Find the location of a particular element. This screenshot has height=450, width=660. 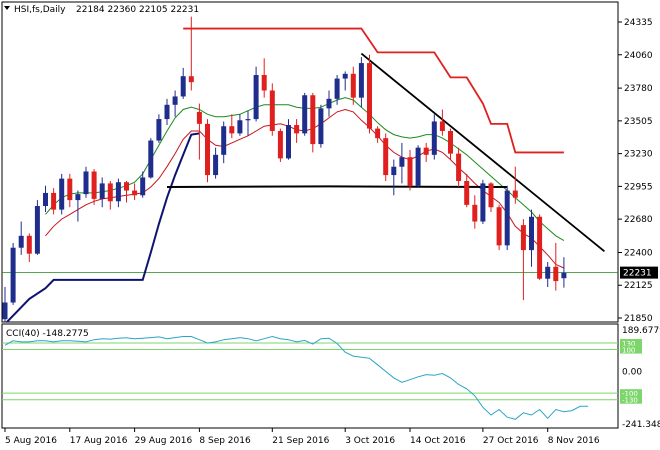

cci-scale-zero: 0.00 is located at coordinates (632, 372).